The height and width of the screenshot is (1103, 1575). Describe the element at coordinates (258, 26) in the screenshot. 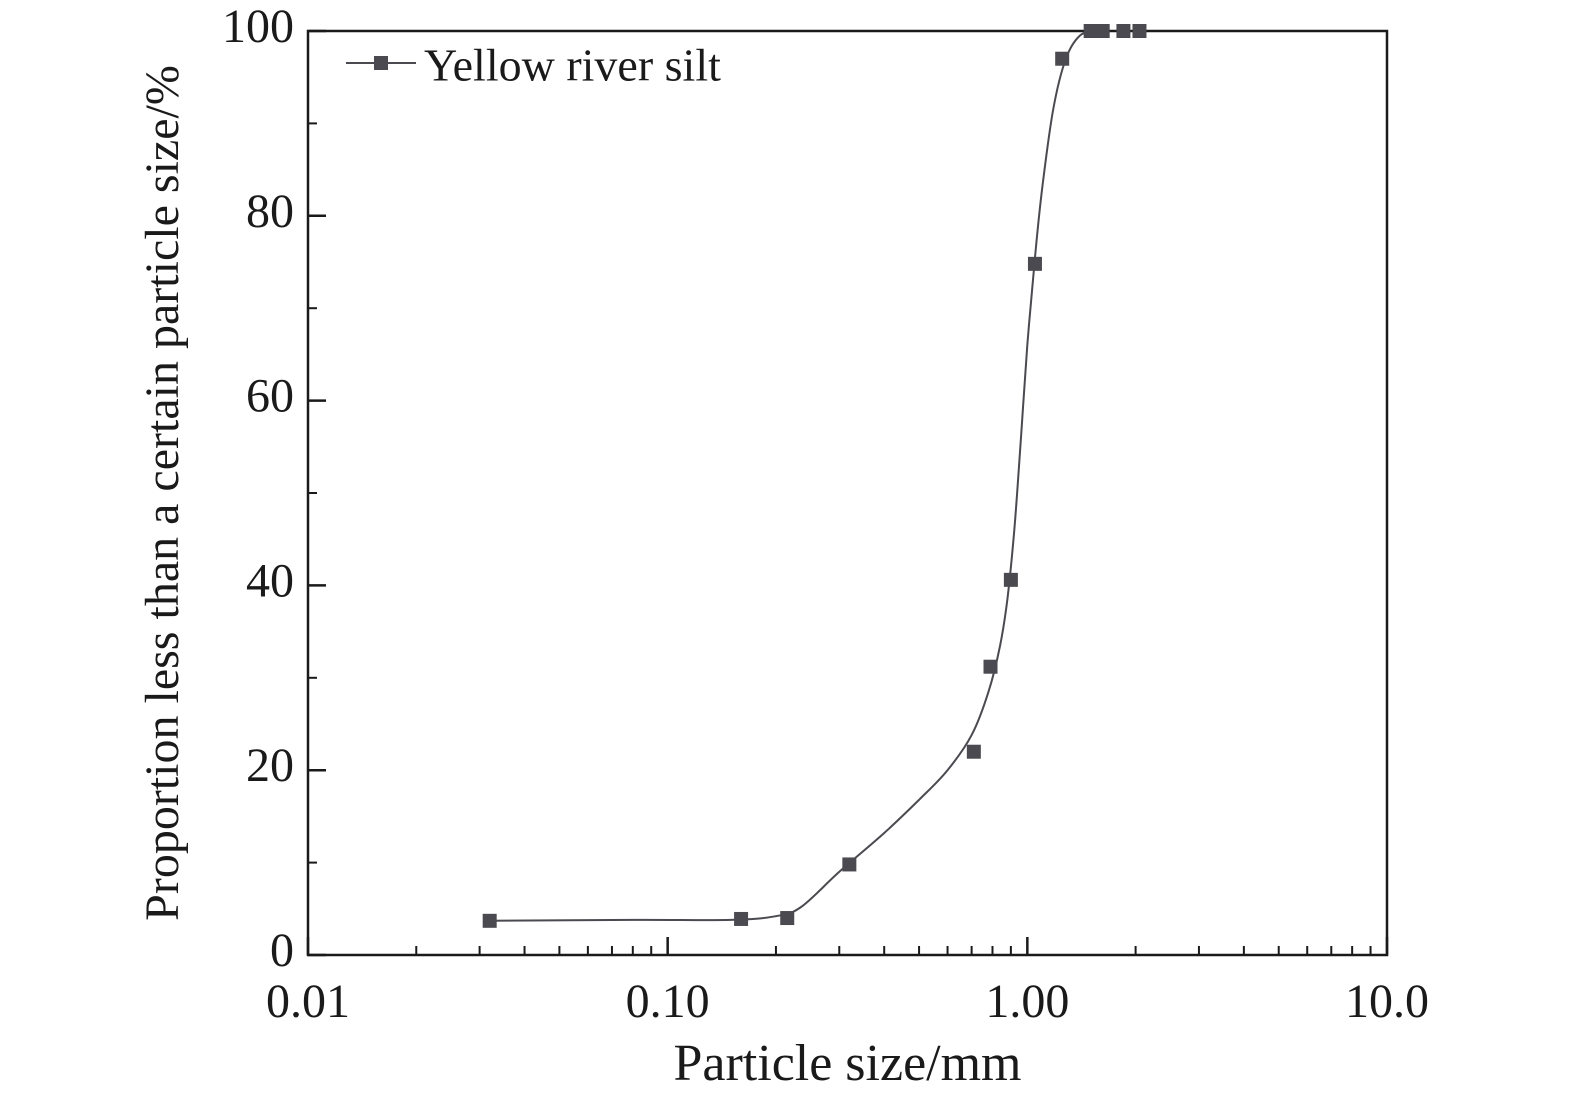

I see `y-tick-label: 100` at that location.